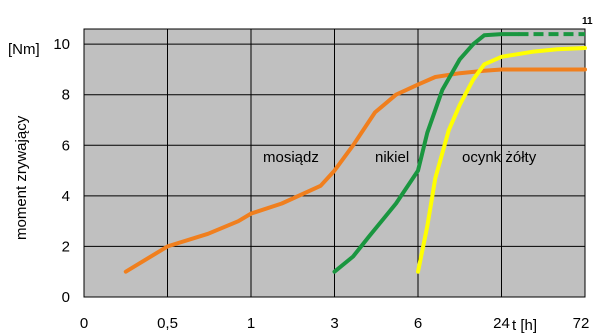 The height and width of the screenshot is (335, 600). Describe the element at coordinates (66, 297) in the screenshot. I see `y-tick-label: 0` at that location.